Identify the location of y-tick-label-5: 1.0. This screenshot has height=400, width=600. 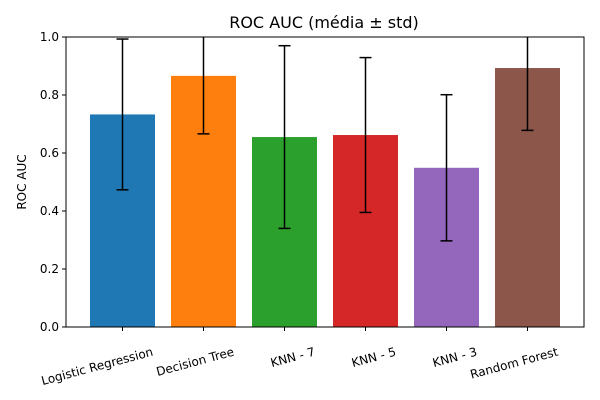
(49, 37).